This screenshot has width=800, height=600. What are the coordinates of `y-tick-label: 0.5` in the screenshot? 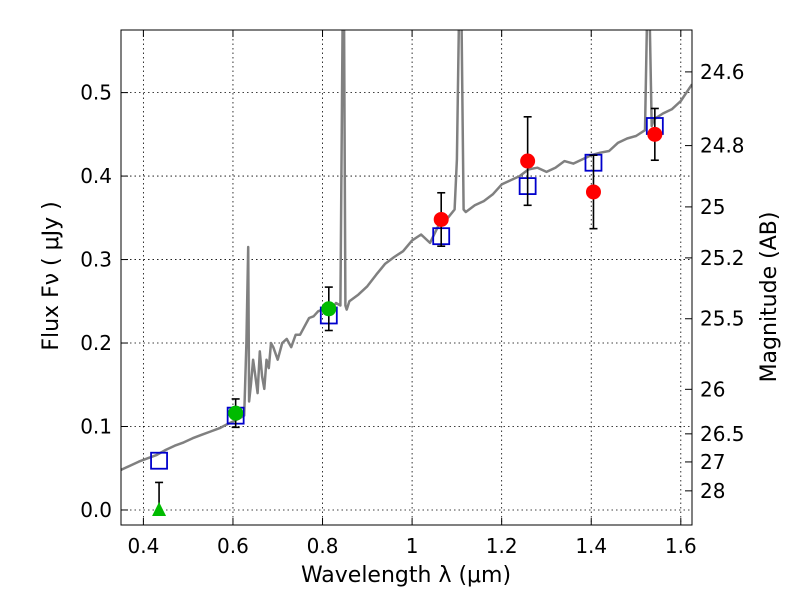 It's located at (96, 93).